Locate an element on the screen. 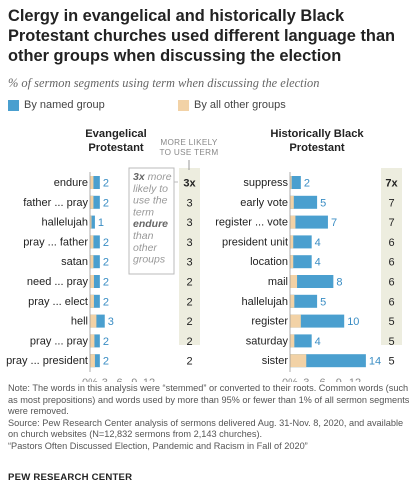 This screenshot has width=420, height=498. callout-line: 3x more is located at coordinates (152, 177).